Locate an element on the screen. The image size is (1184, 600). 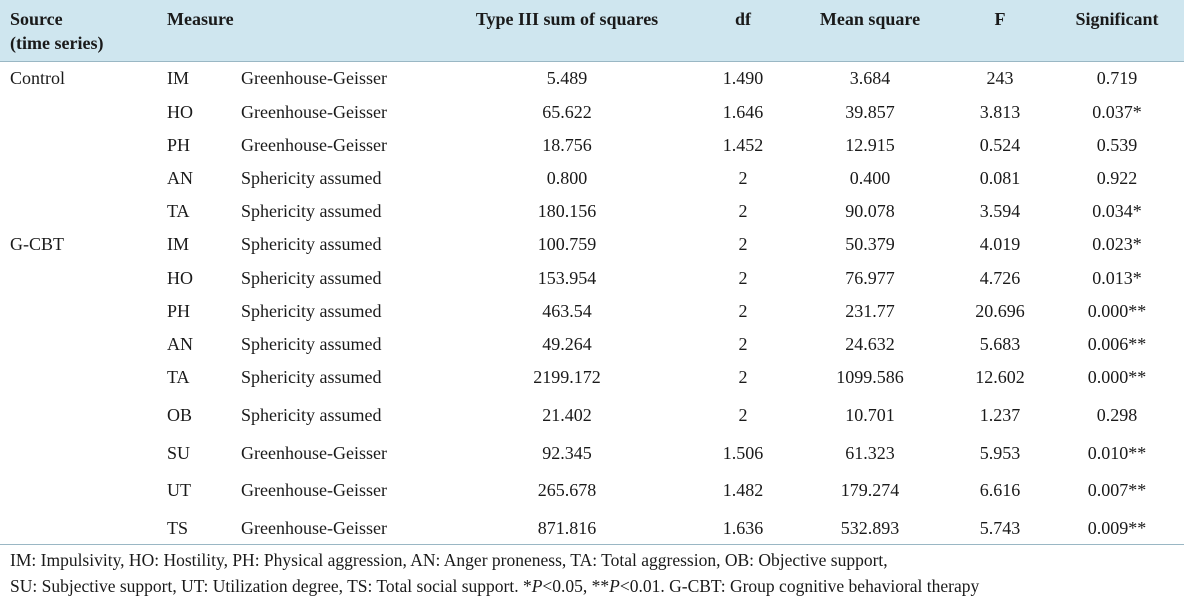
cell-significant: 0.922 is located at coordinates (1117, 178).